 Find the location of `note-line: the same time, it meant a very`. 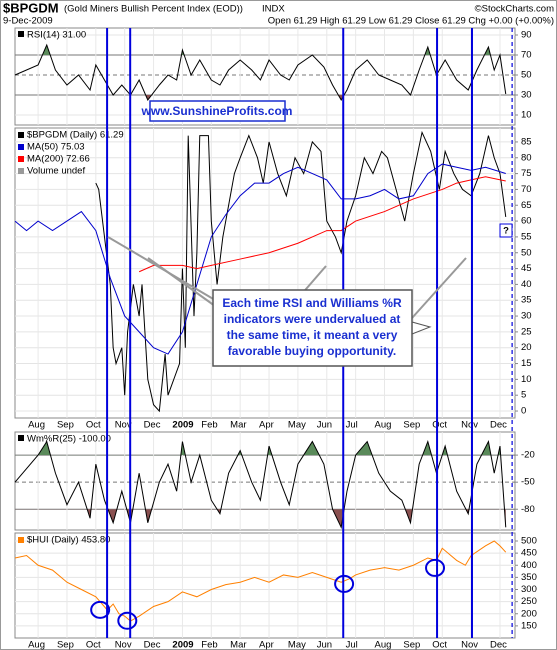

note-line: the same time, it meant a very is located at coordinates (312, 335).